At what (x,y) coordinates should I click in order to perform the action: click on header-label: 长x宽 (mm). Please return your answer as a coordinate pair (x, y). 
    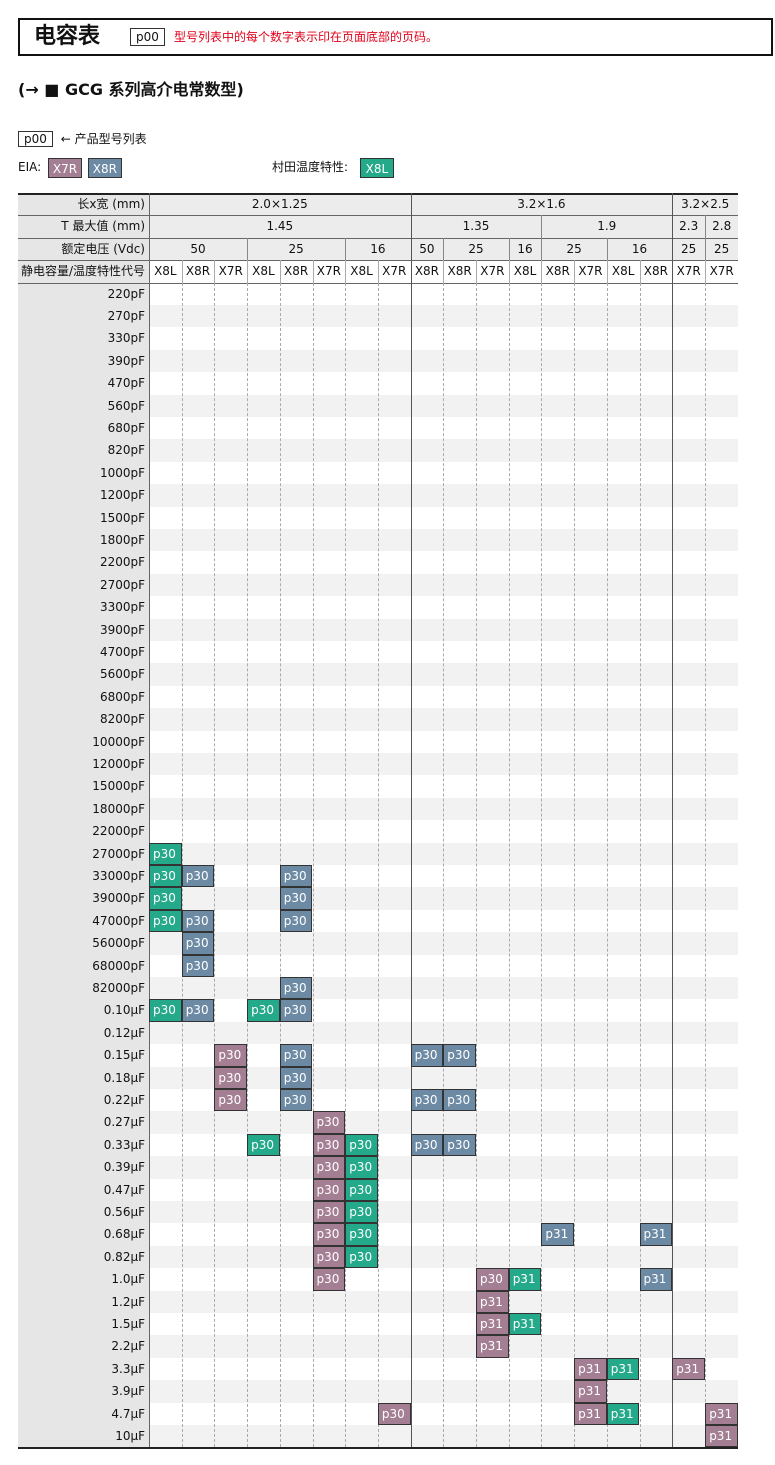
    Looking at the image, I should click on (83, 204).